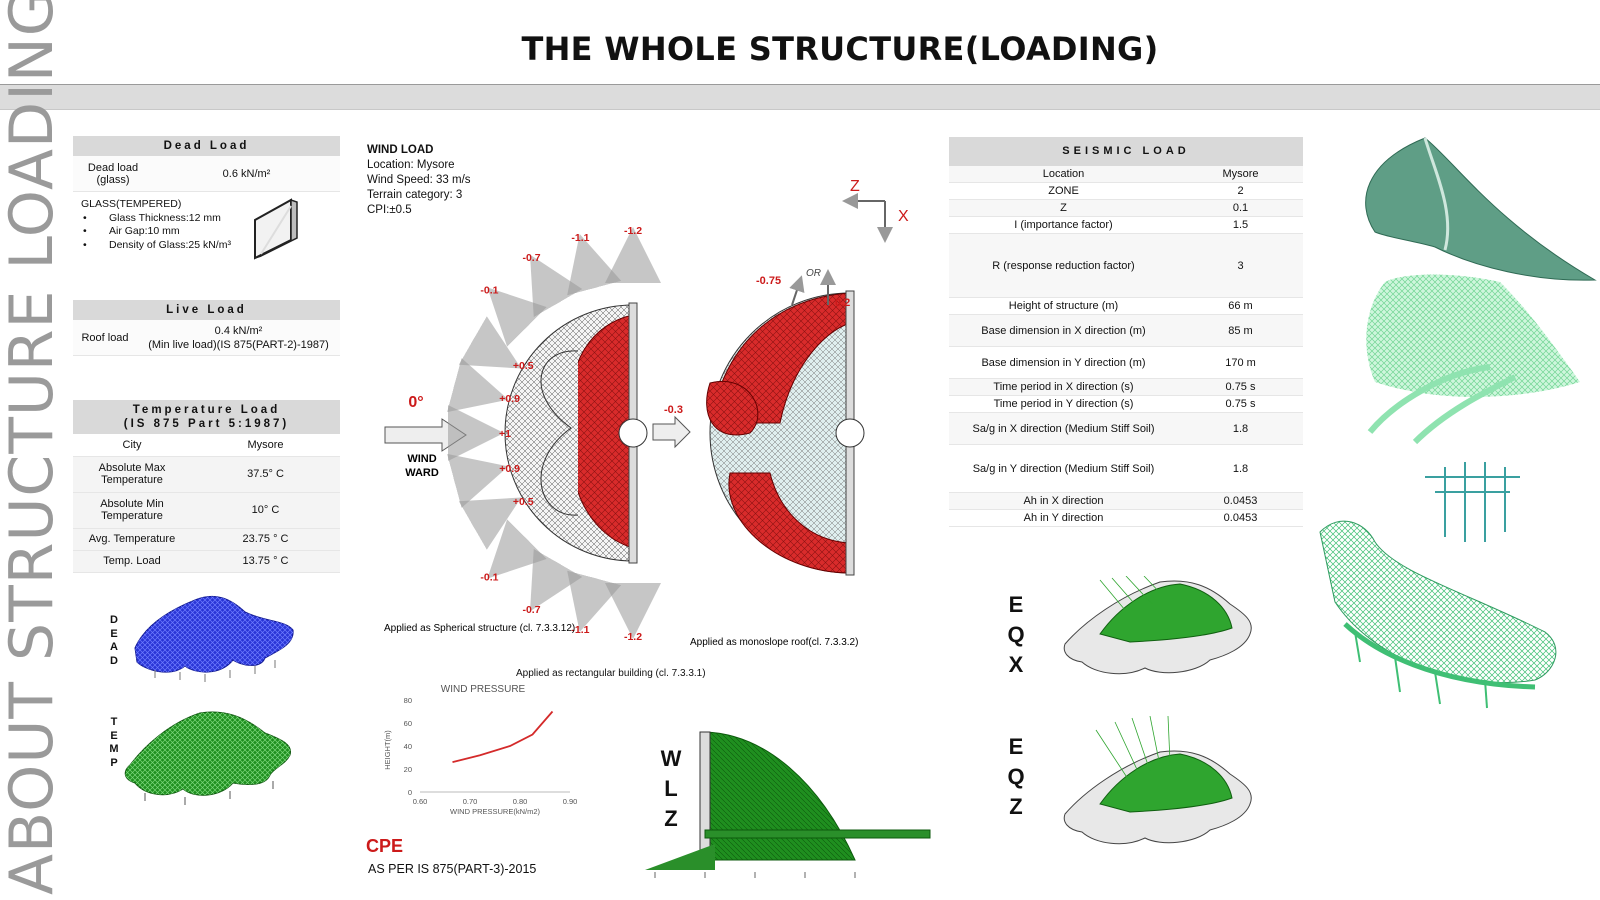 This screenshot has height=900, width=1600. I want to click on seismic-param: Base dimension in Y direction (m), so click(1063, 362).